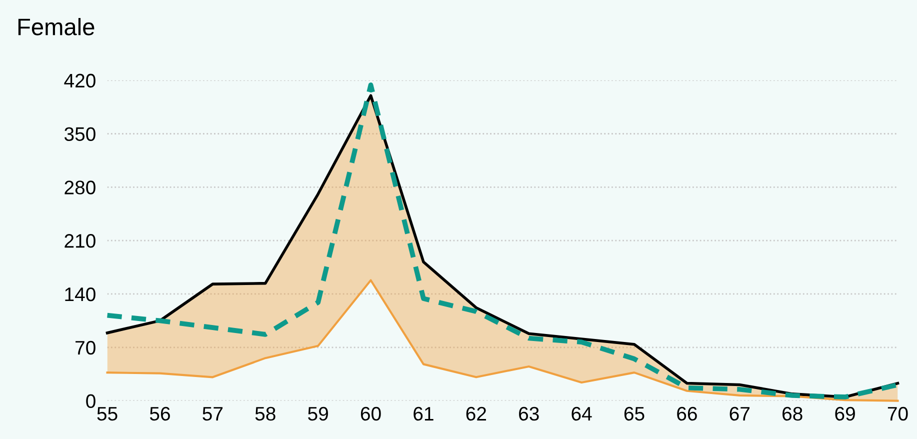  I want to click on y-tick-label: 140, so click(80, 294).